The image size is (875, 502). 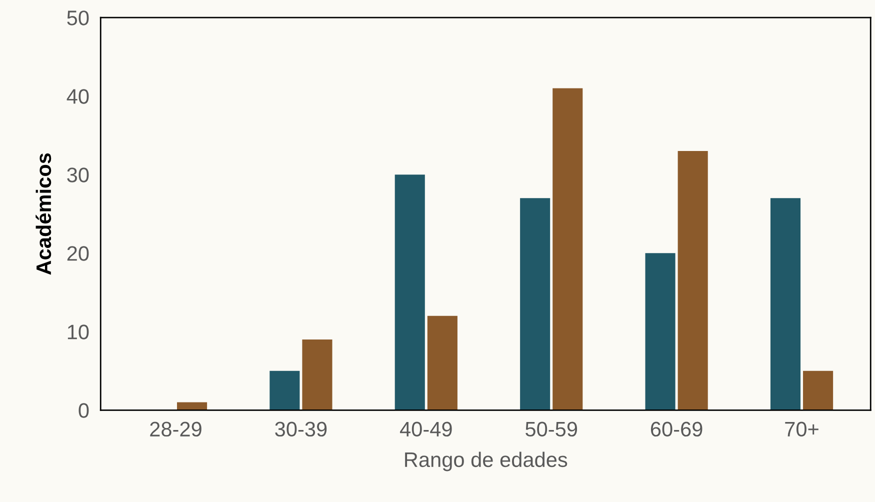 I want to click on x-tick-label: 30-39, so click(x=301, y=429).